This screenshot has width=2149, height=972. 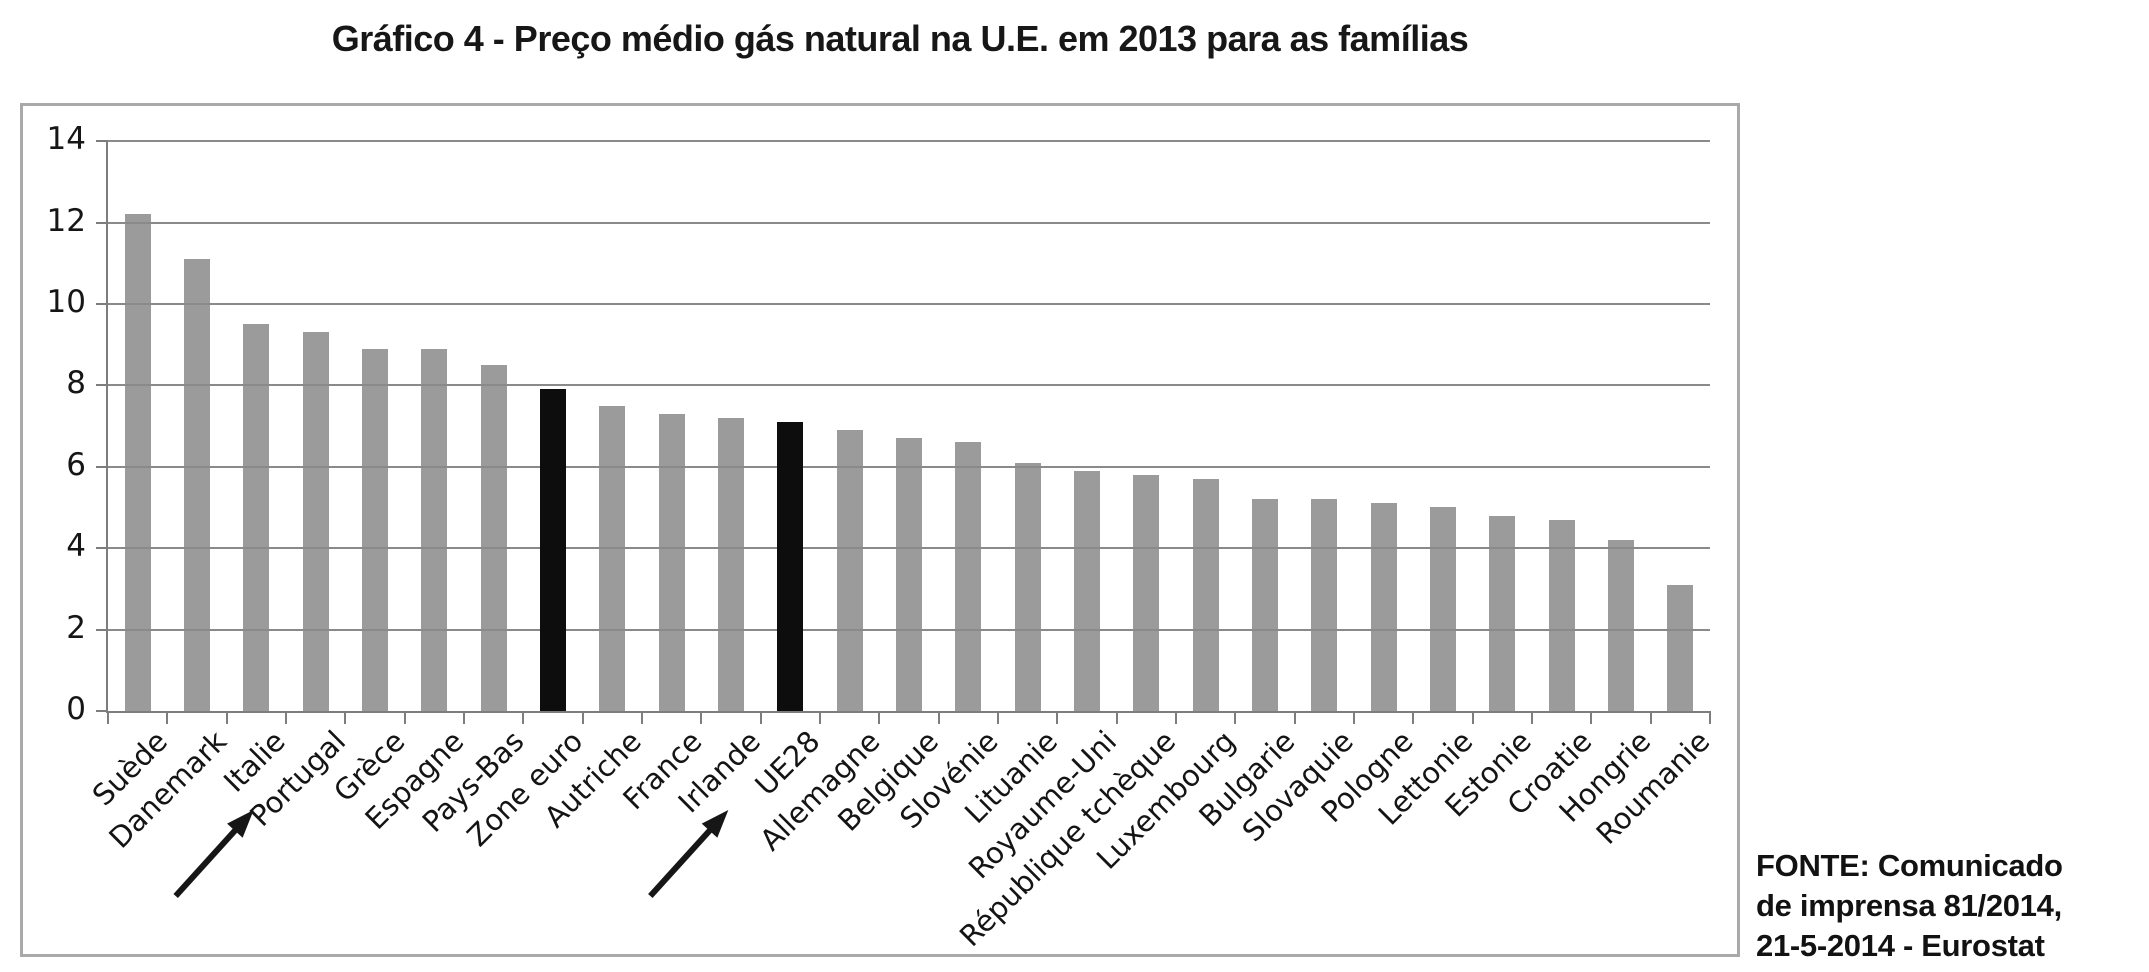 I want to click on bar-slov-nie, so click(x=968, y=576).